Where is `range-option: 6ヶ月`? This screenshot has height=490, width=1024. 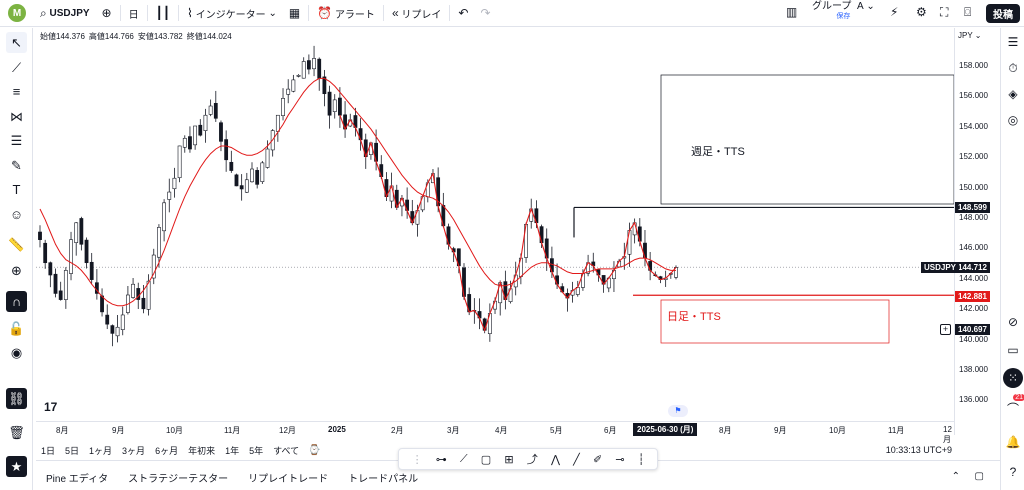
range-option: 6ヶ月 is located at coordinates (167, 451).